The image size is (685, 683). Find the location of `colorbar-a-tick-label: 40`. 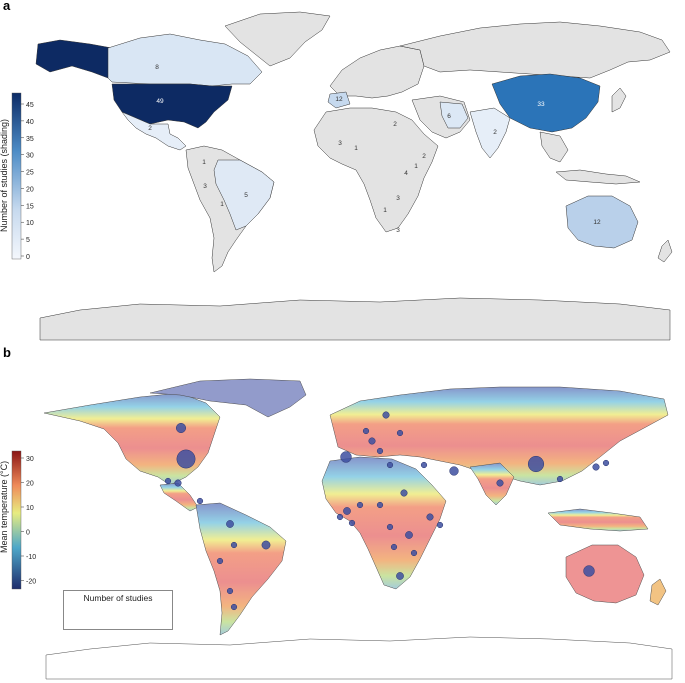

colorbar-a-tick-label: 40 is located at coordinates (30, 122).